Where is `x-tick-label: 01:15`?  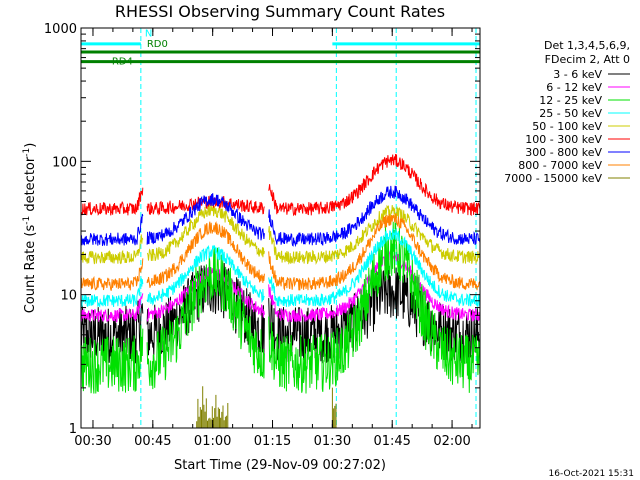
x-tick-label: 01:15 is located at coordinates (272, 441).